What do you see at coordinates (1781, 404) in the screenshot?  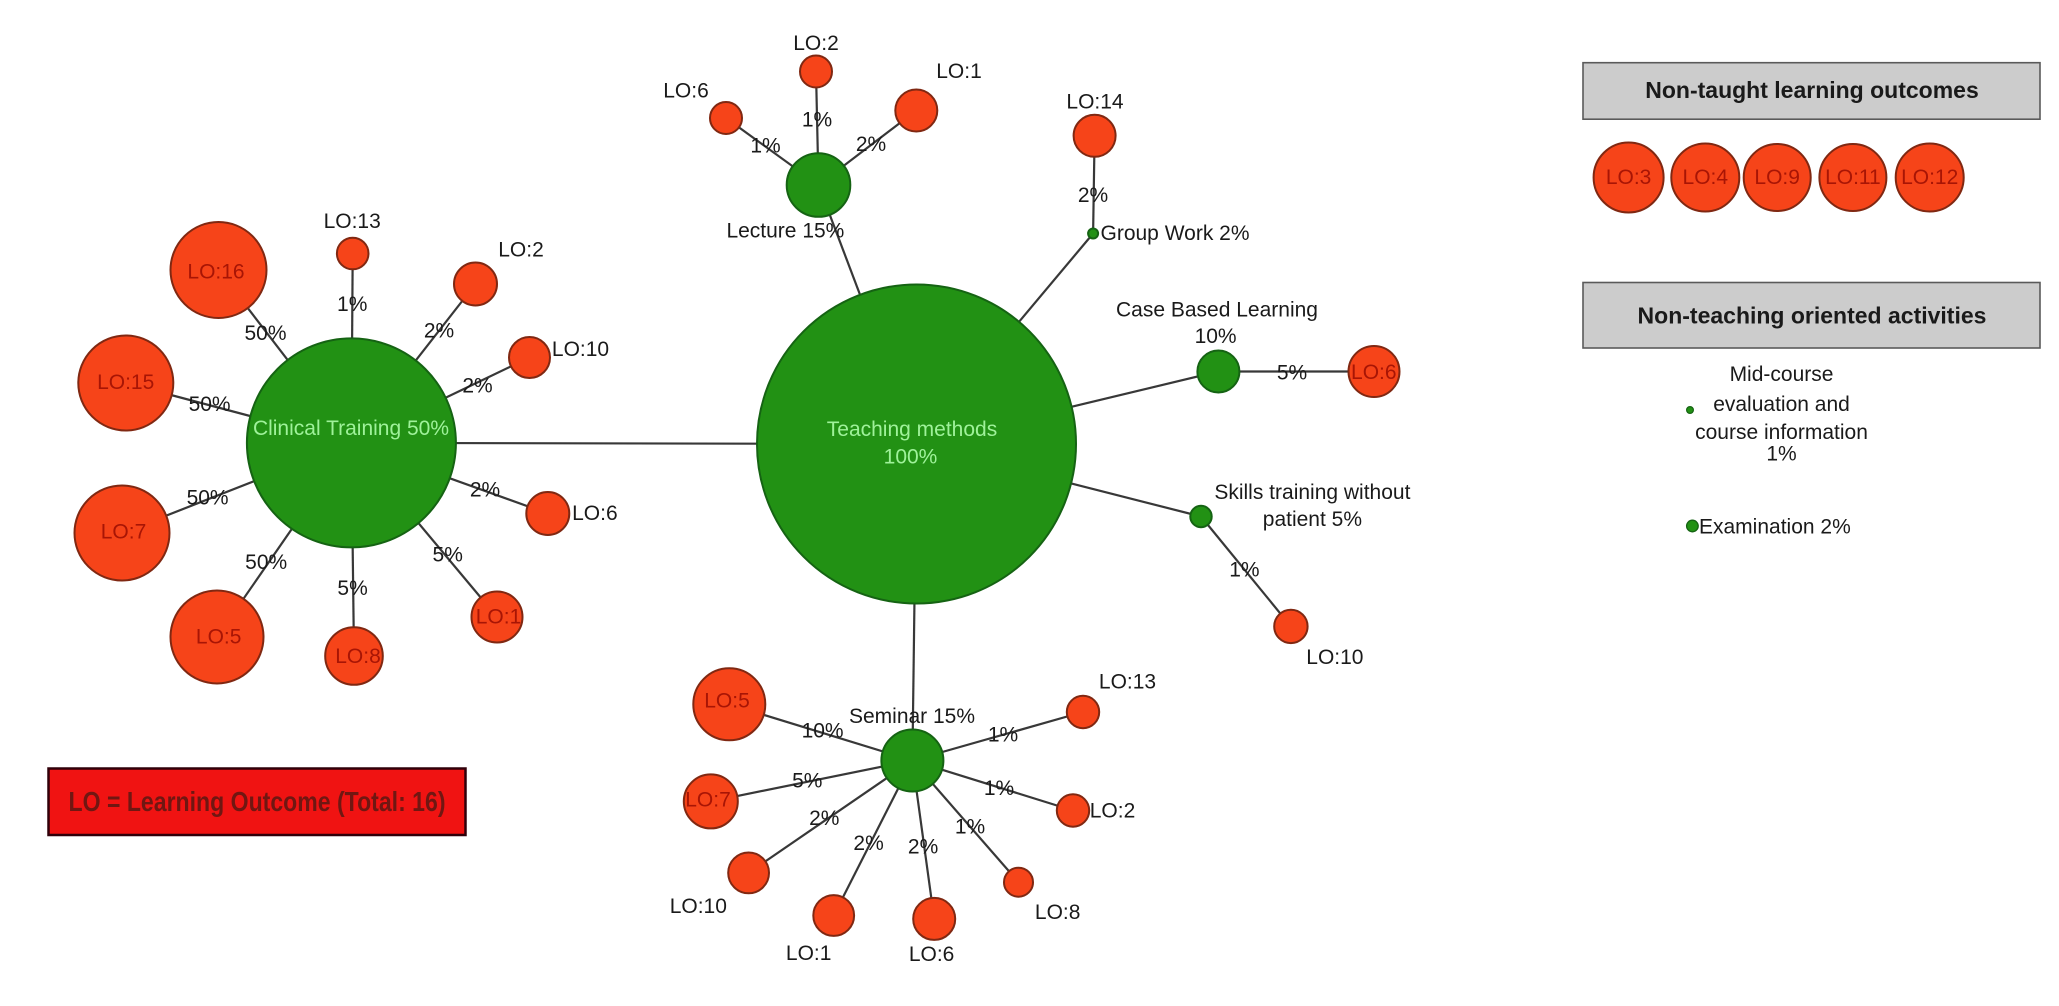 I see `svg-text: evaluation and` at bounding box center [1781, 404].